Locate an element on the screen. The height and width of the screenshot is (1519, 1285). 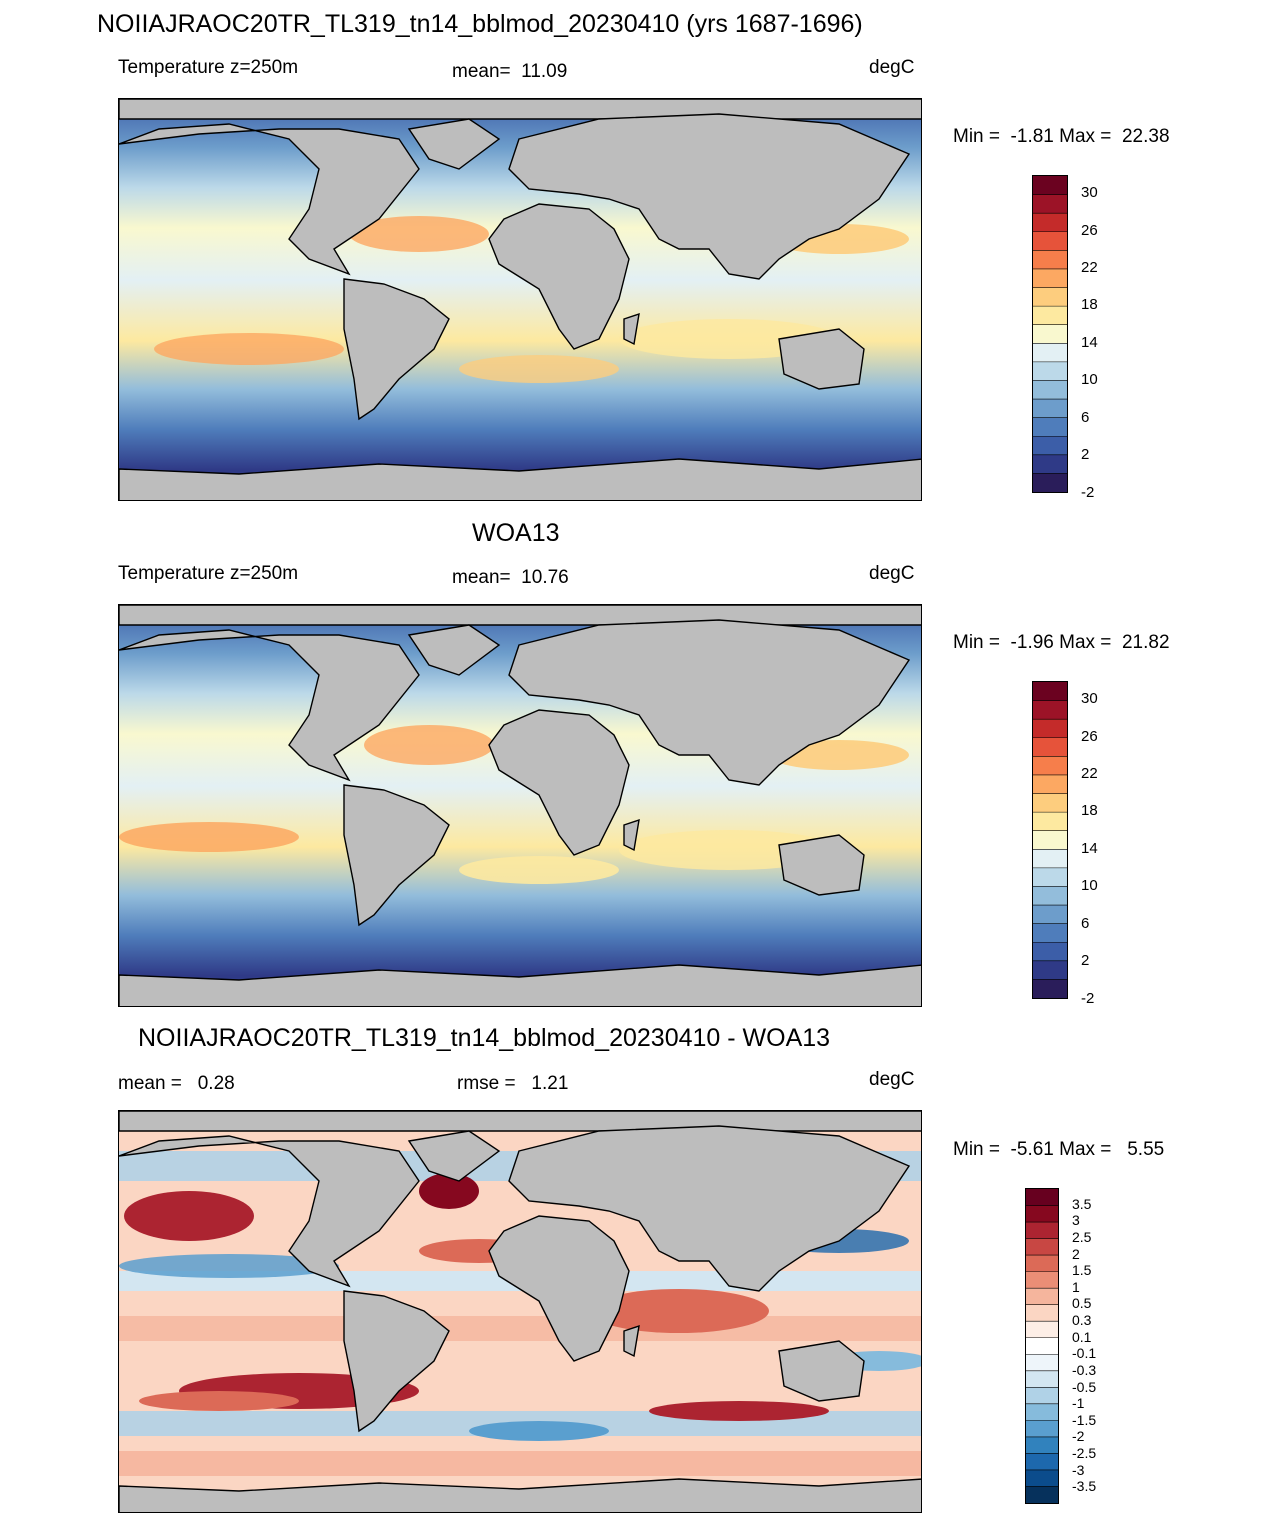
panel2-colorbar is located at coordinates (1050, 840).